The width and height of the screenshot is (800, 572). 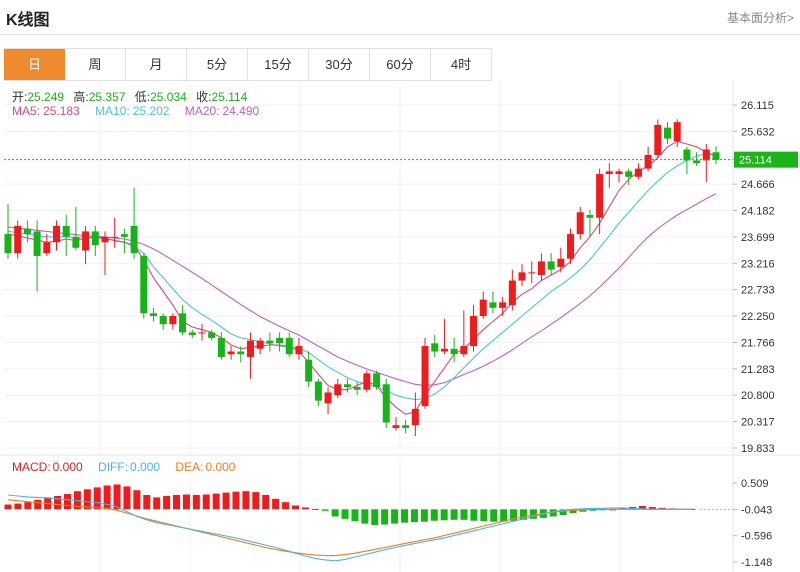 What do you see at coordinates (756, 563) in the screenshot?
I see `macd-tick-label: -1.148` at bounding box center [756, 563].